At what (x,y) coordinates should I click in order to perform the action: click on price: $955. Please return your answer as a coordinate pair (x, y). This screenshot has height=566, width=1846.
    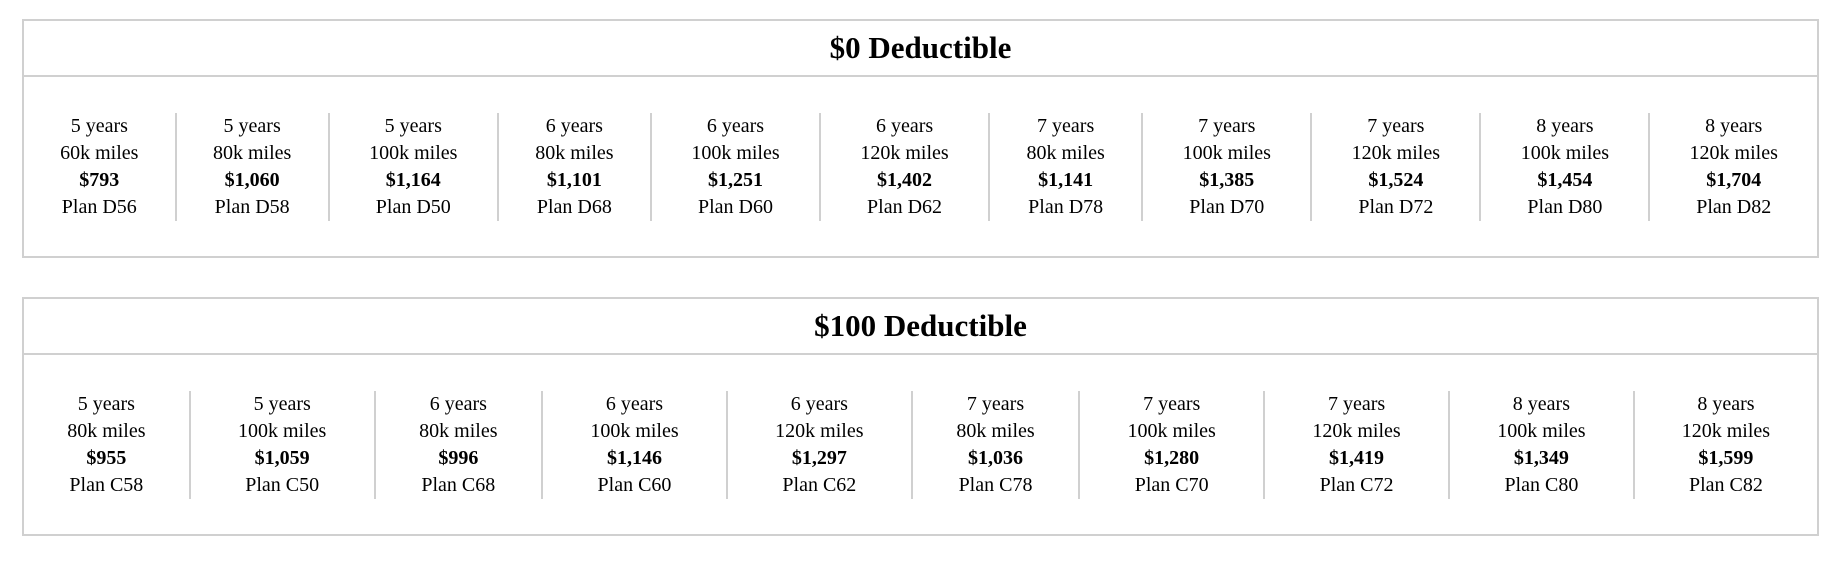
    Looking at the image, I should click on (106, 458).